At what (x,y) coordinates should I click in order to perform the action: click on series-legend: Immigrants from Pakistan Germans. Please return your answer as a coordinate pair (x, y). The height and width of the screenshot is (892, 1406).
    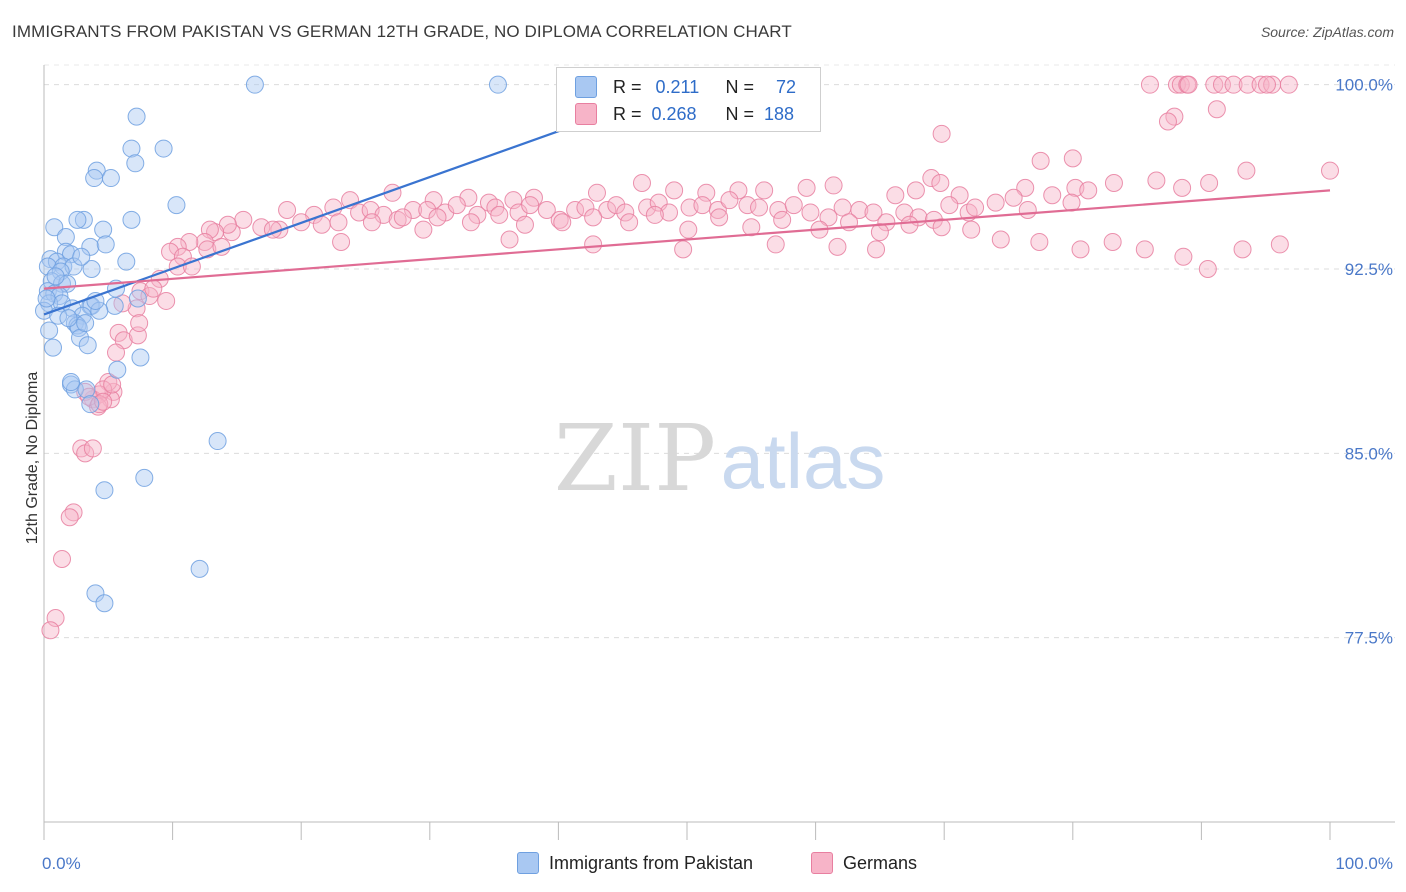
    Looking at the image, I should click on (703, 864).